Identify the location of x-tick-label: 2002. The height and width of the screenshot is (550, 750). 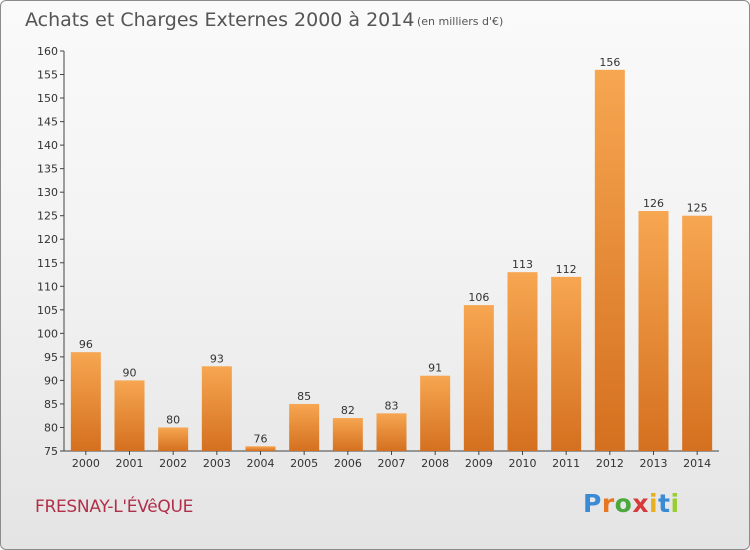
(173, 463).